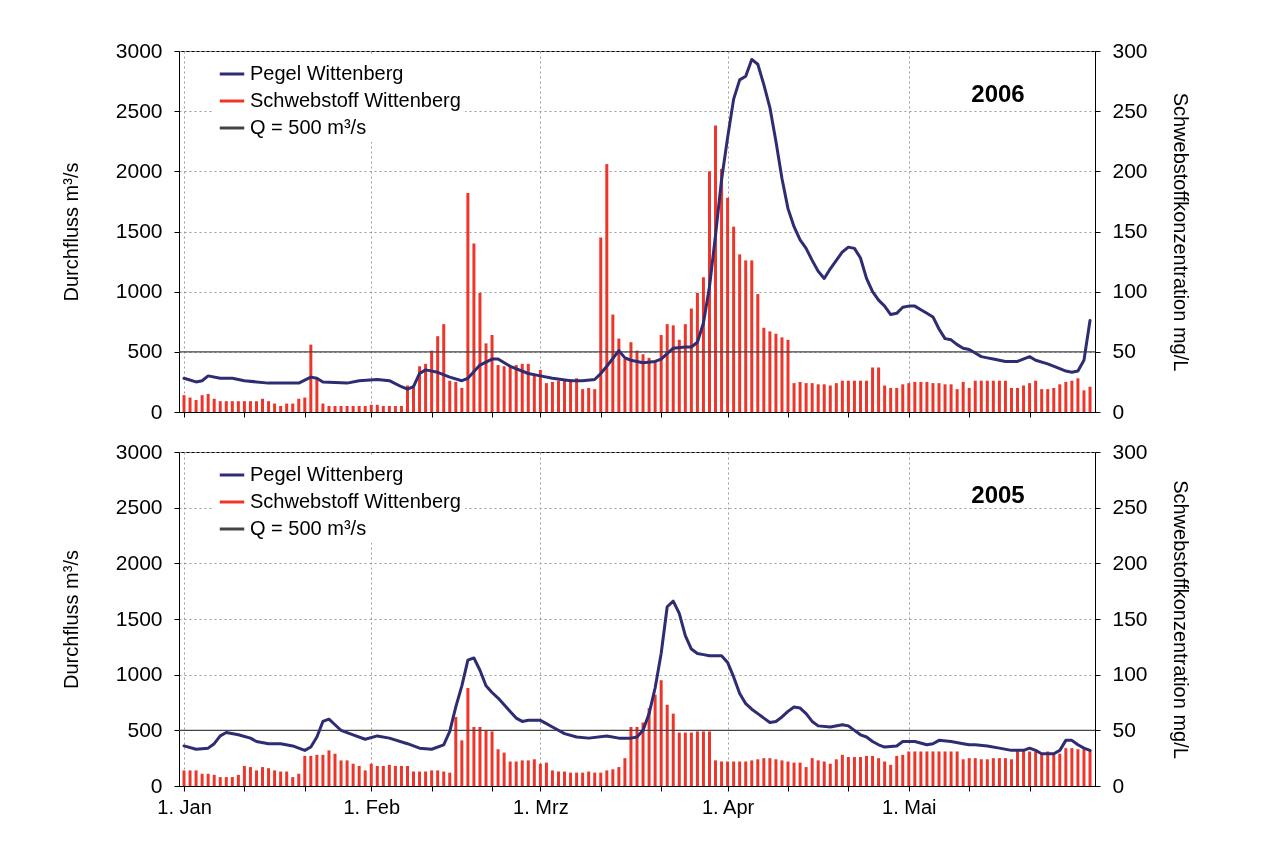  What do you see at coordinates (541, 806) in the screenshot?
I see `x-tick-label: 1. Mrz` at bounding box center [541, 806].